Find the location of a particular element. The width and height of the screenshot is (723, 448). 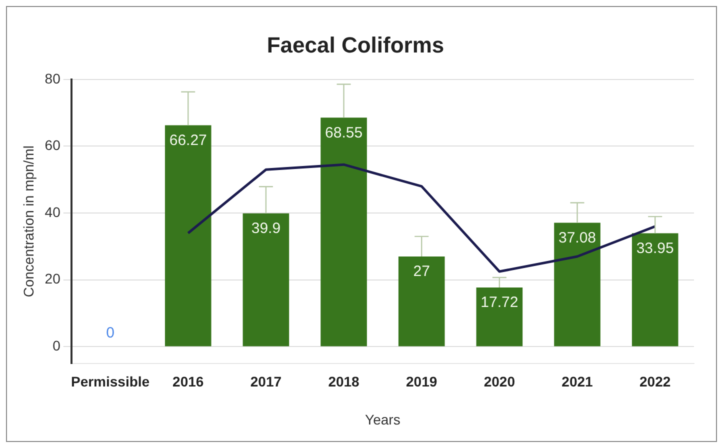

x-tick-label: 2017 is located at coordinates (266, 382).